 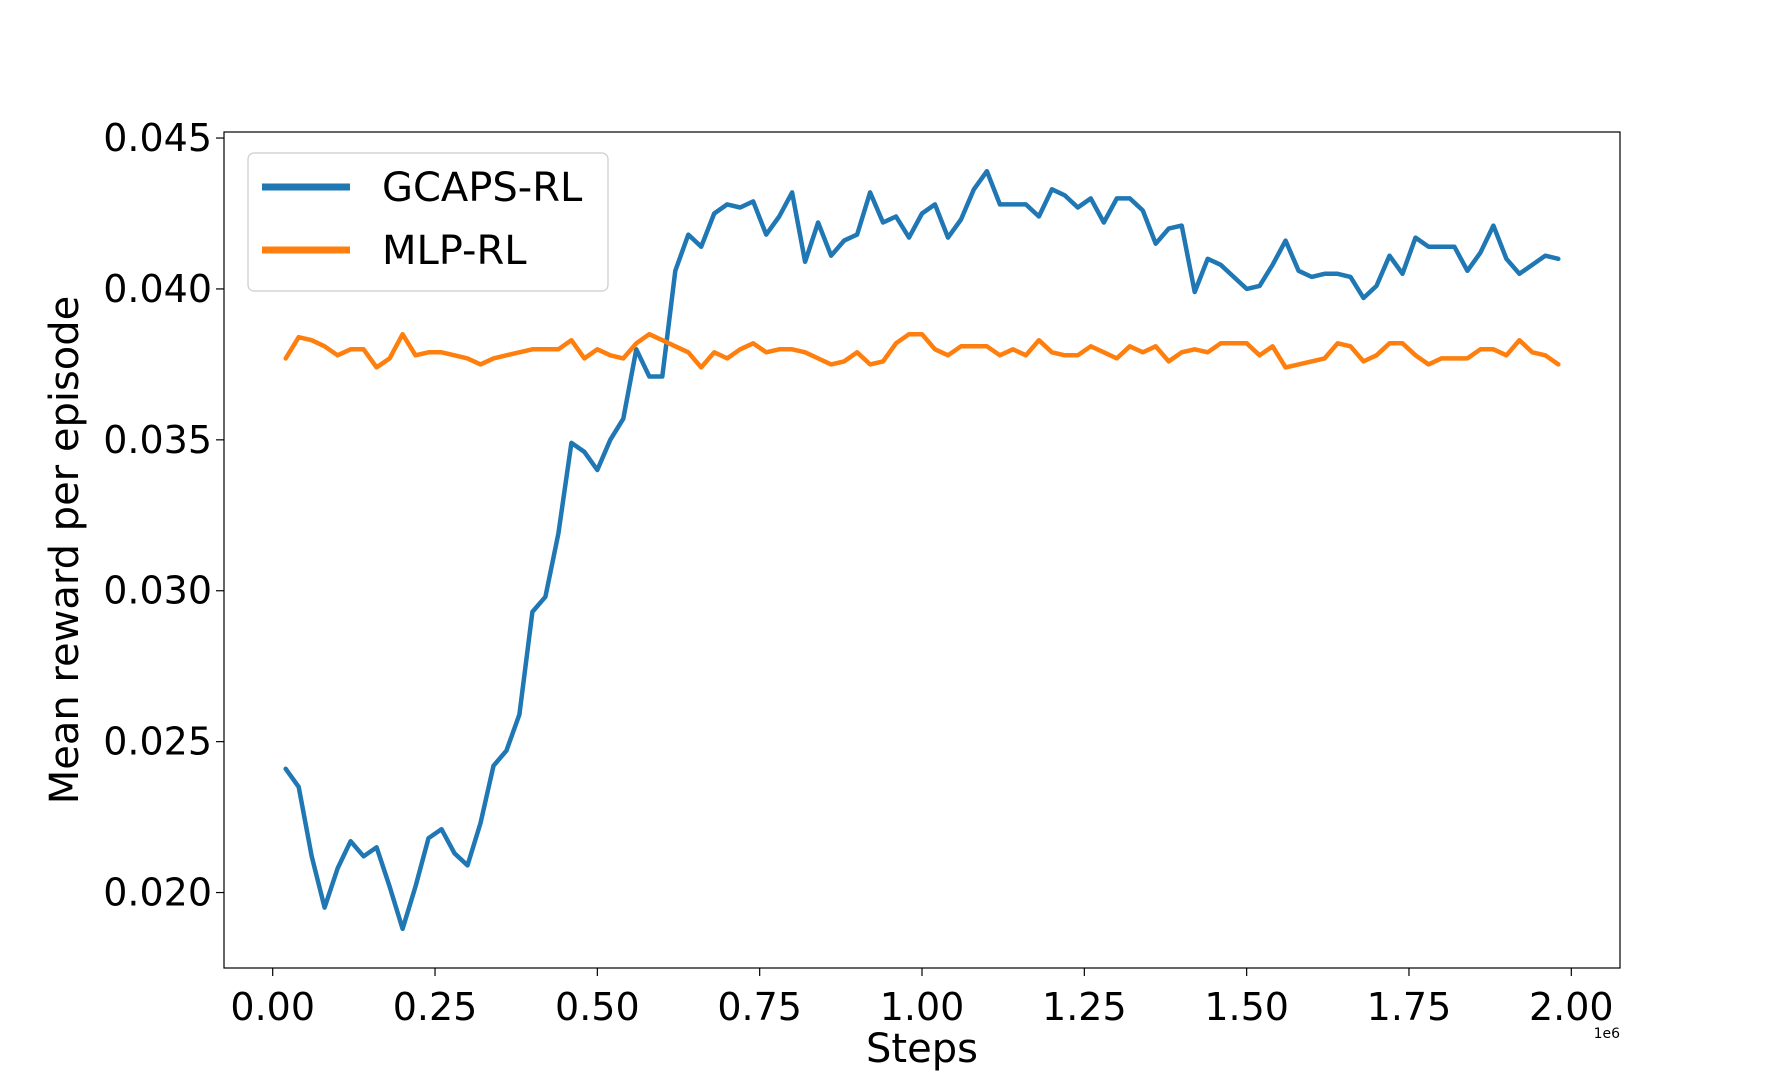 I want to click on x-tick-label: 0.25, so click(x=435, y=1007).